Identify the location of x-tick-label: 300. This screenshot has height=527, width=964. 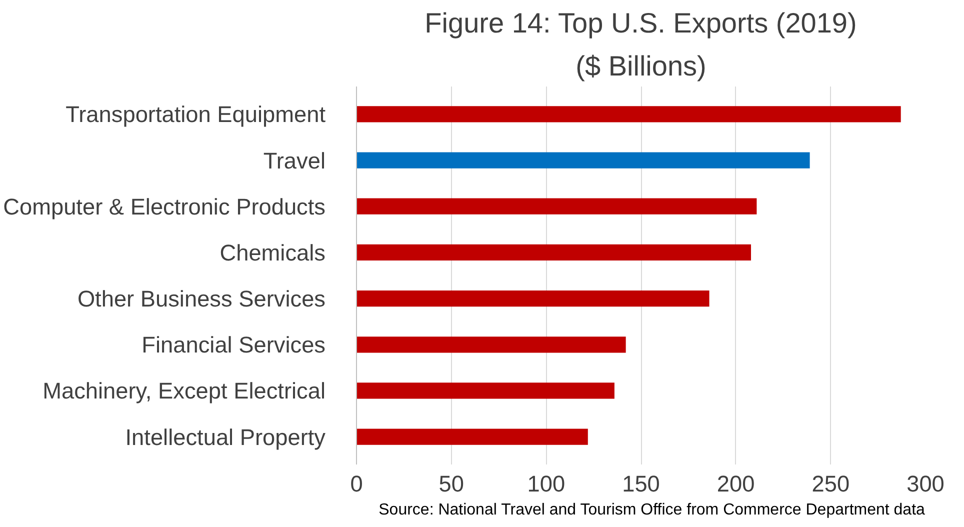
(925, 483).